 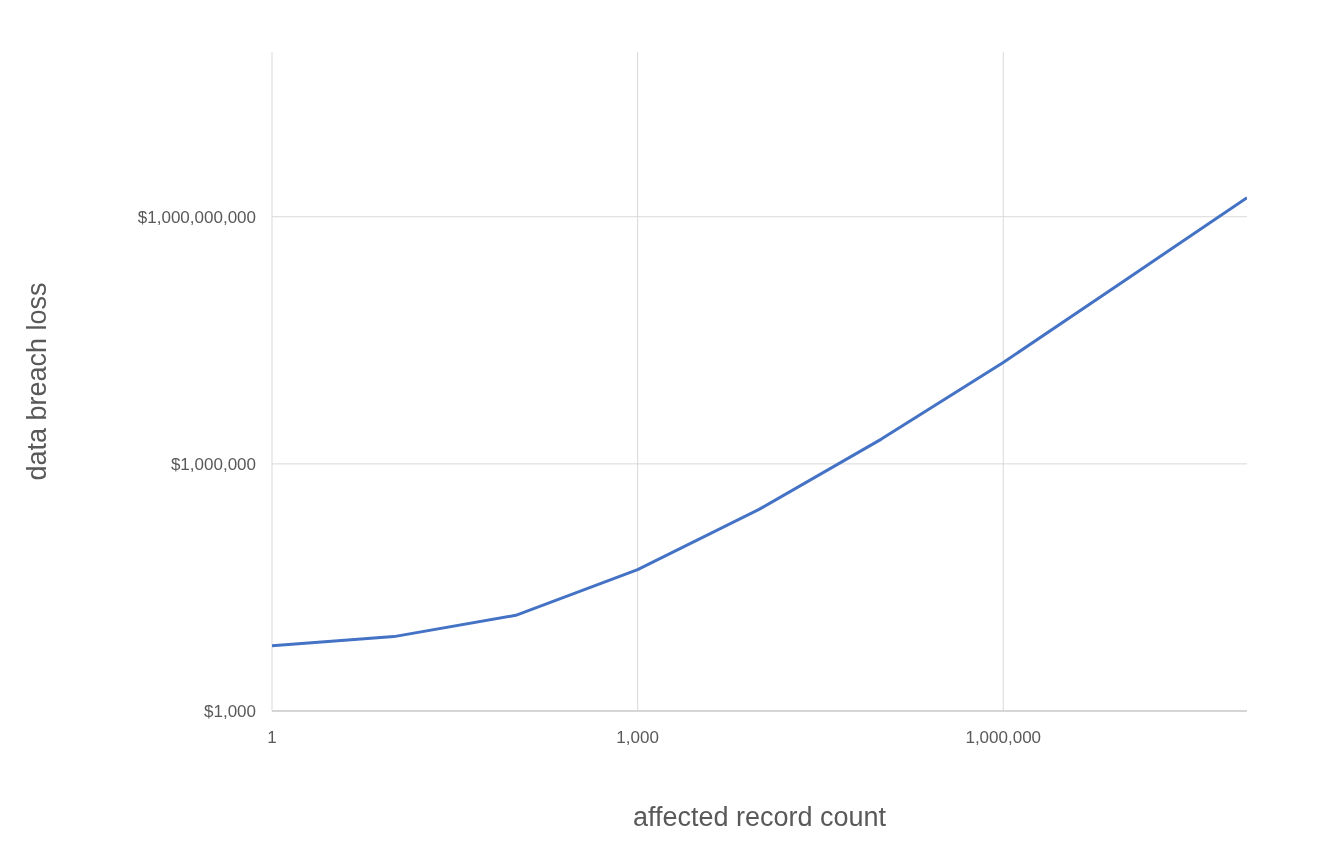 What do you see at coordinates (759, 817) in the screenshot?
I see `x-axis-title: affected record count` at bounding box center [759, 817].